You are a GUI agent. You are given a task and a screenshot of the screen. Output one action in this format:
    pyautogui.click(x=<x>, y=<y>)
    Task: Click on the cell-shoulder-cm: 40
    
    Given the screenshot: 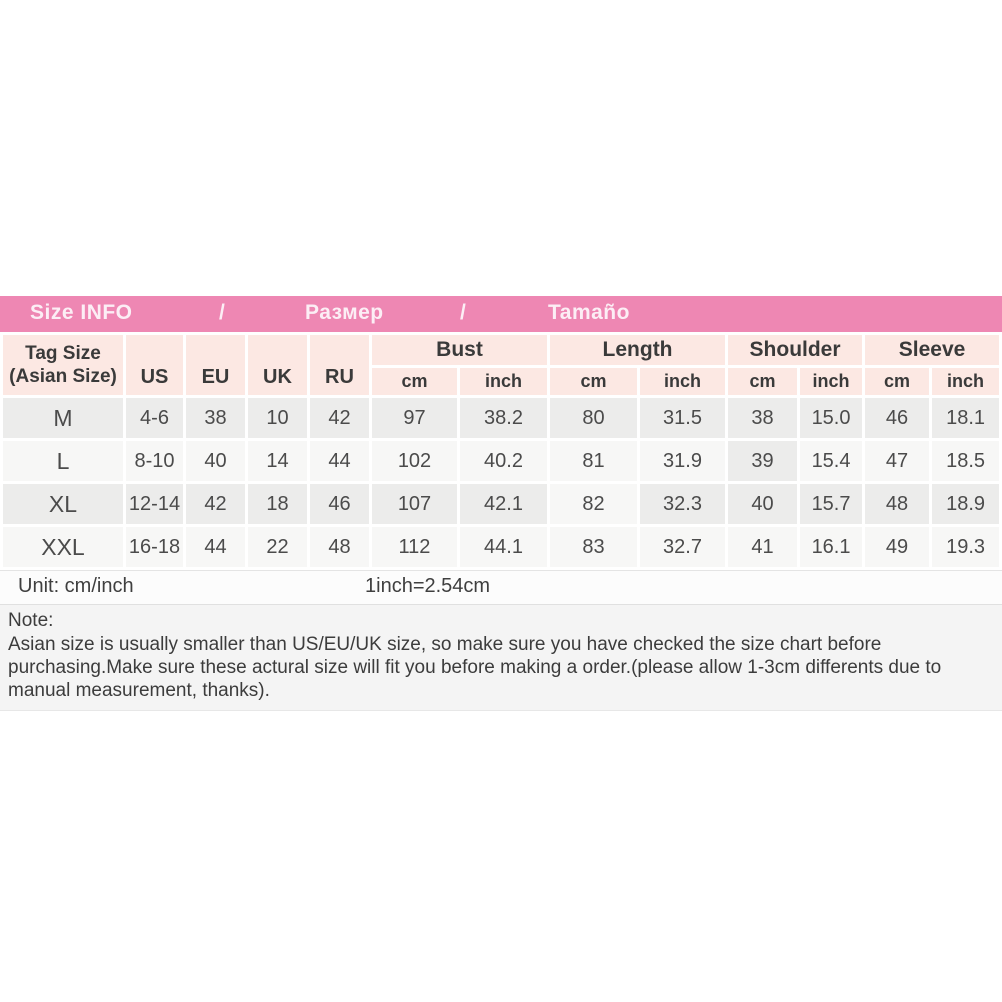 What is the action you would take?
    pyautogui.click(x=763, y=504)
    